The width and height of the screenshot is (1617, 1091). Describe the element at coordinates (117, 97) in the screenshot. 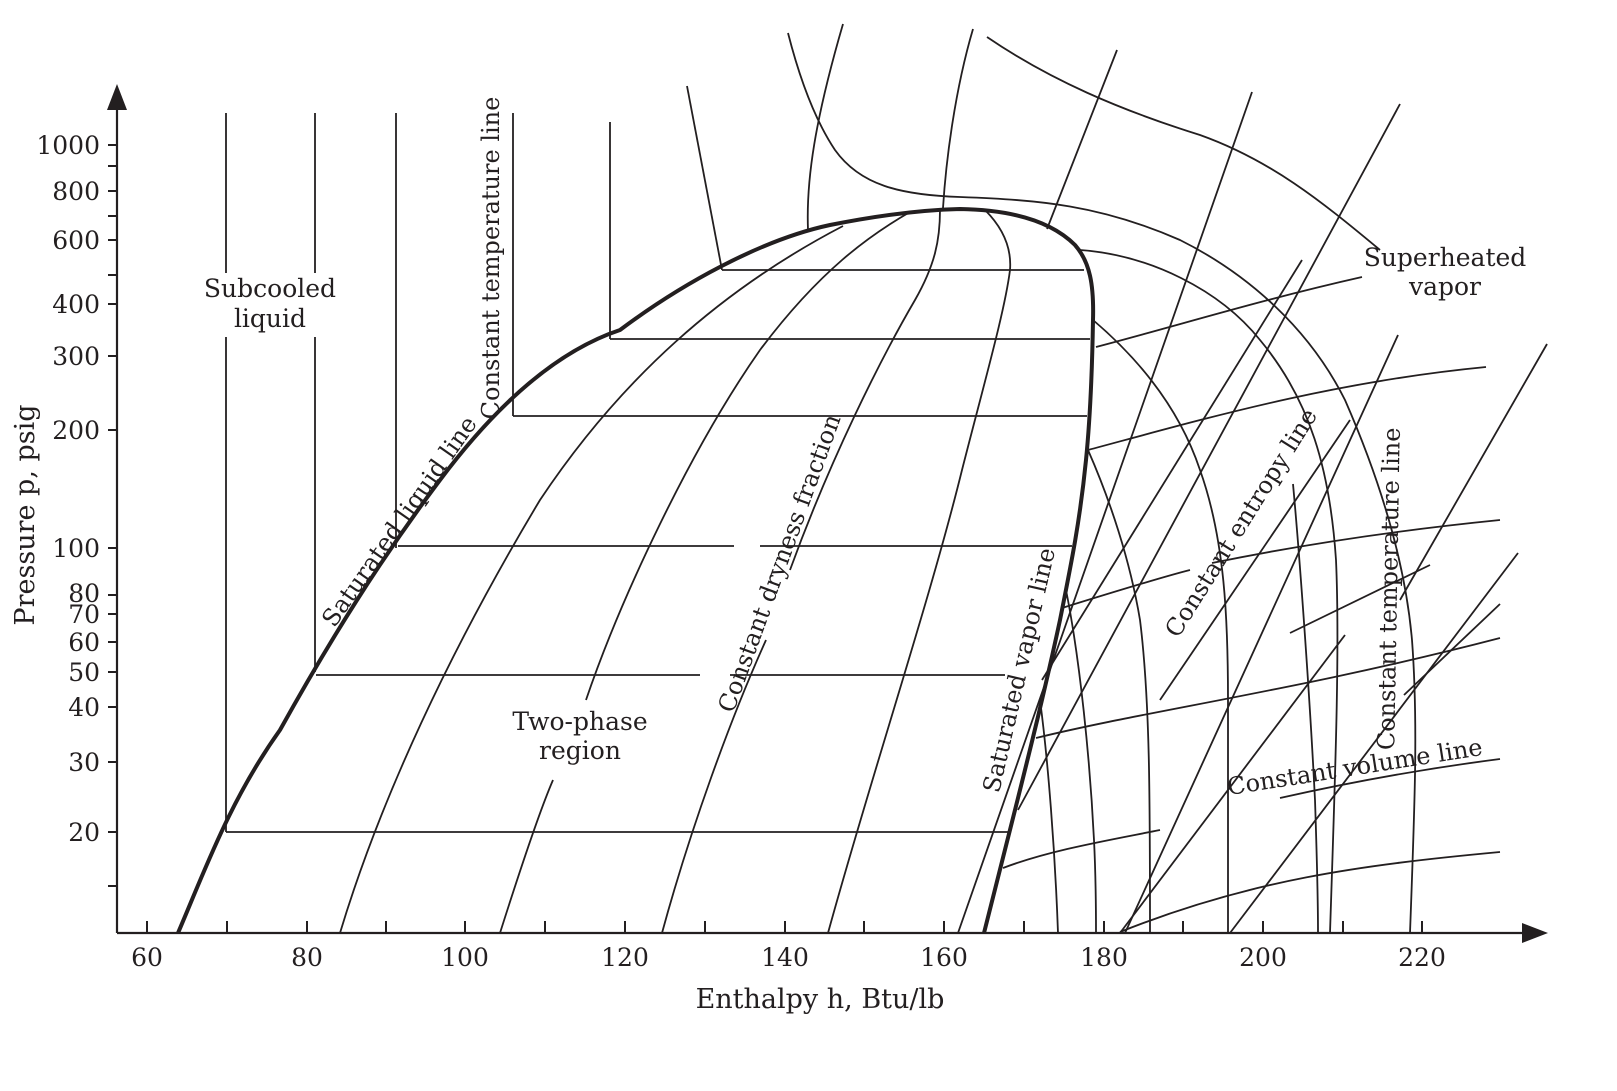

I see `y-axis-arrow-icon` at that location.